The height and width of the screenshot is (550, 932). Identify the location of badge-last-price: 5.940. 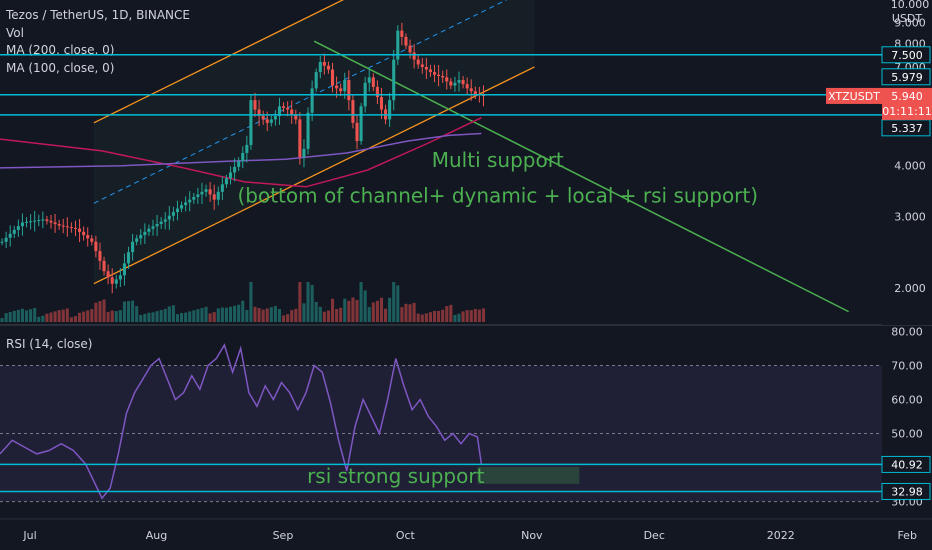
(907, 96).